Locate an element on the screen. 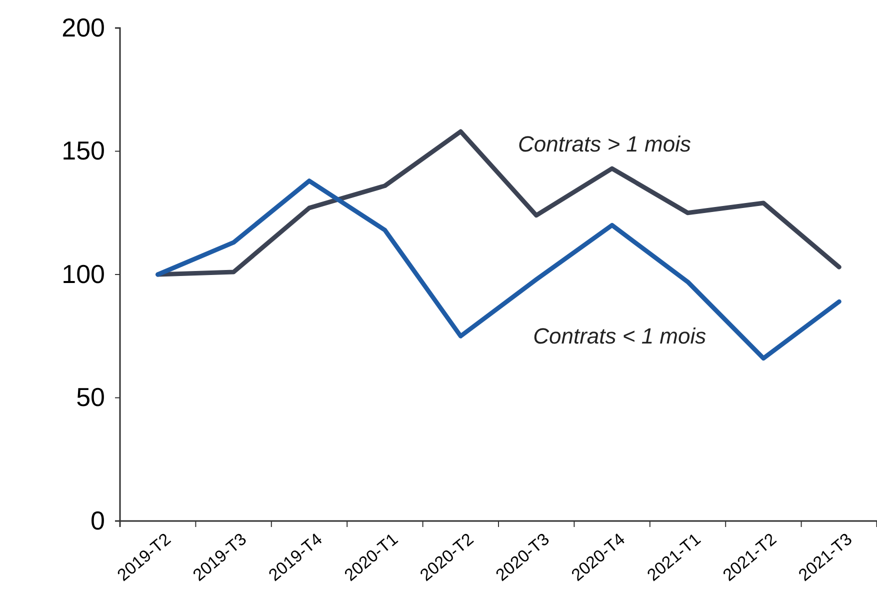 The width and height of the screenshot is (877, 614). series-label: Contrats < 1 mois is located at coordinates (619, 336).